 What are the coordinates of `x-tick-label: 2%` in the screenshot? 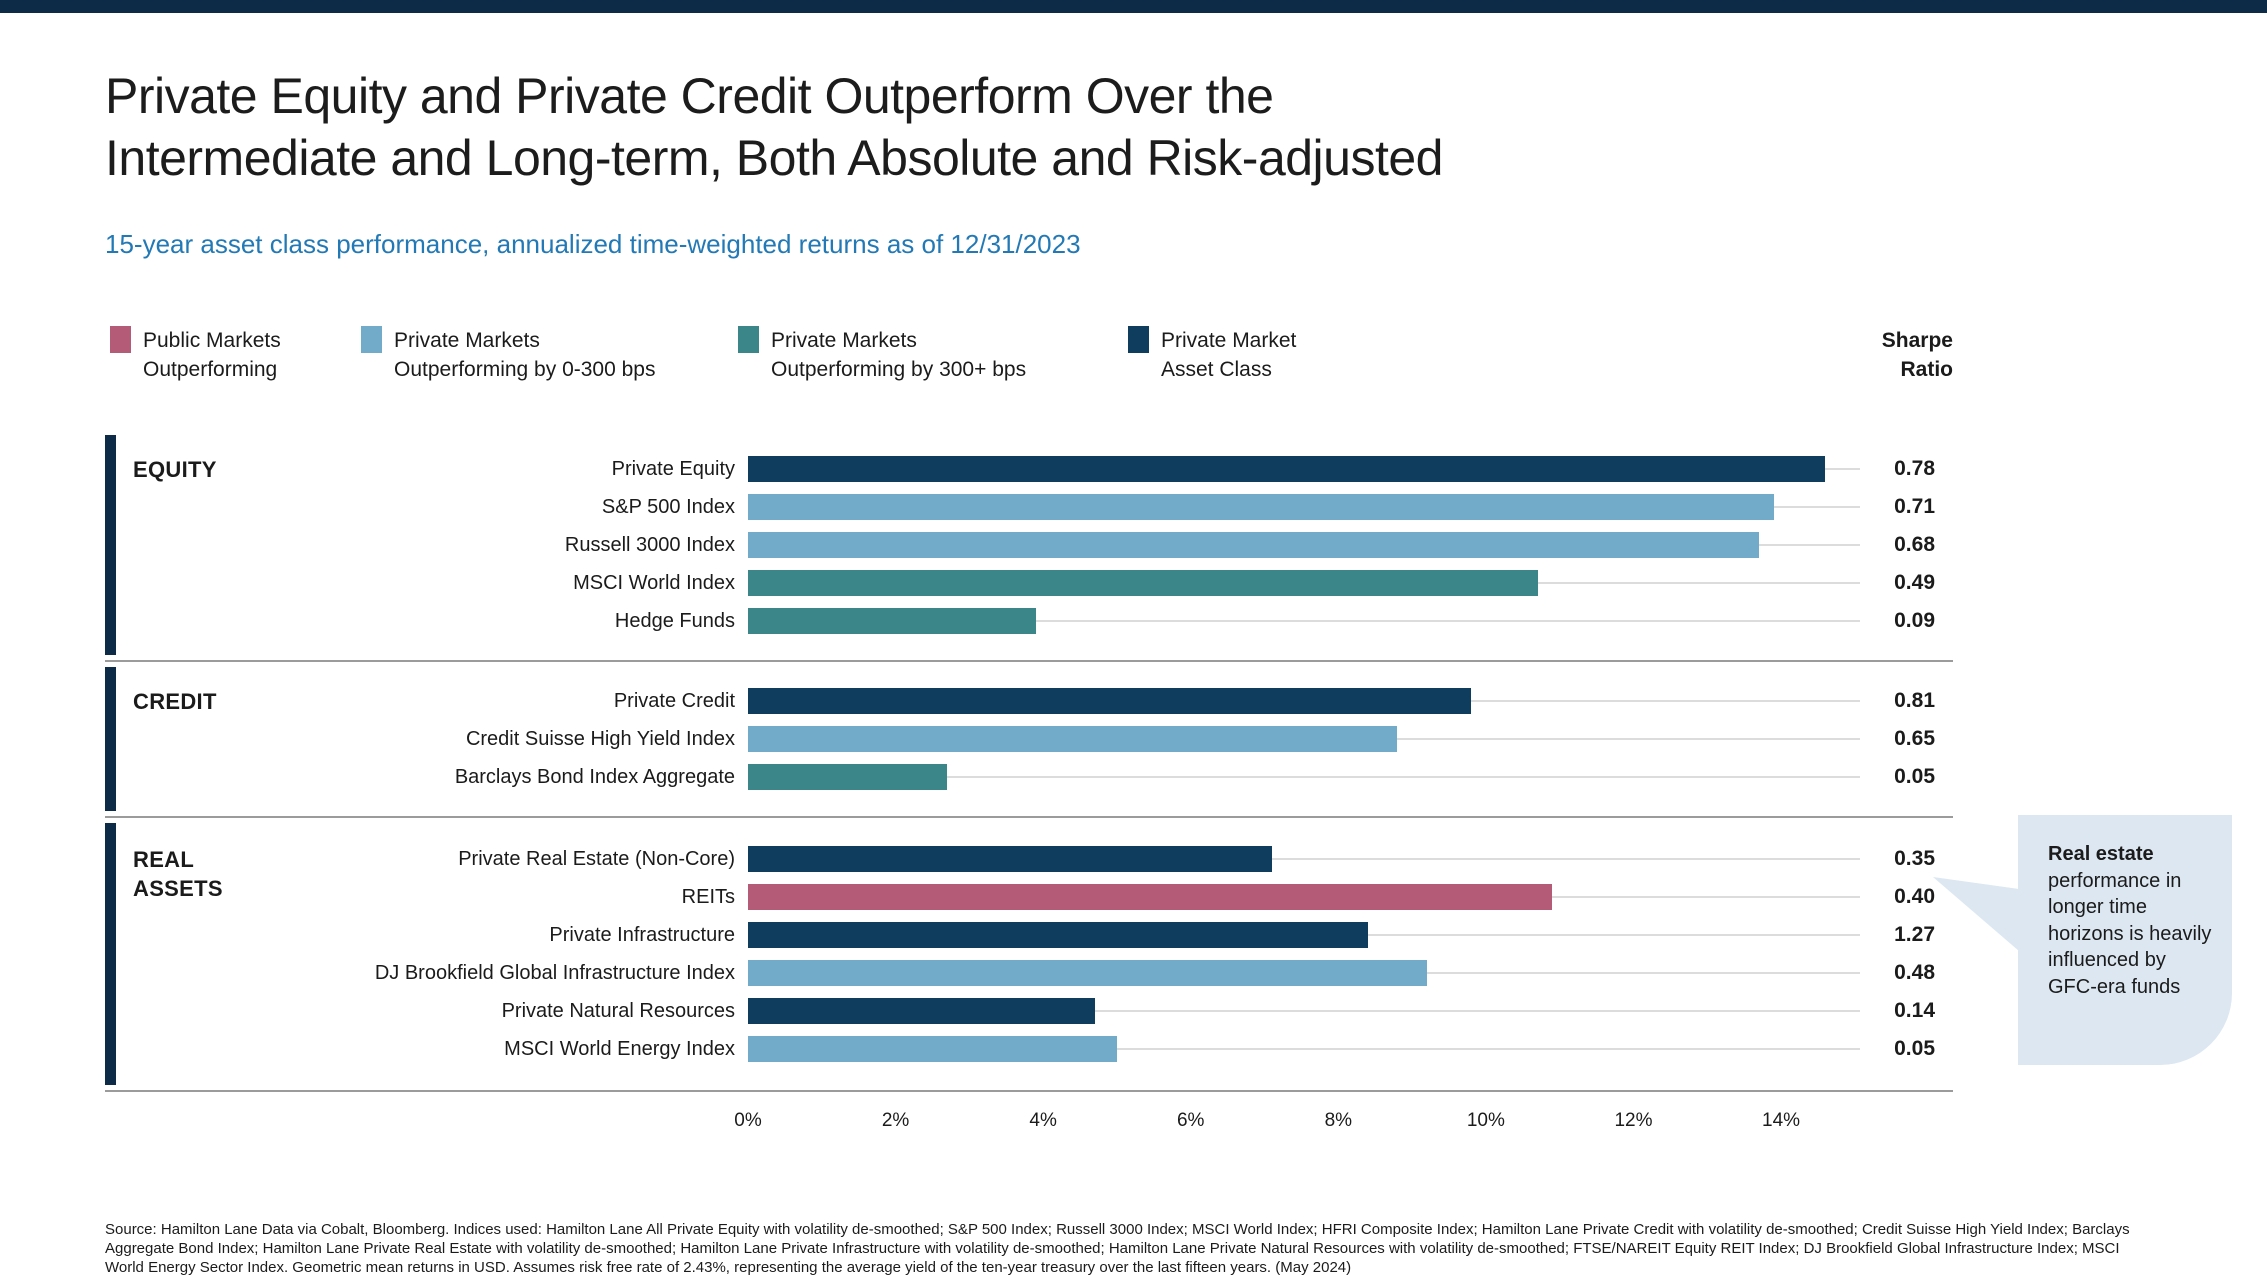 It's located at (895, 1120).